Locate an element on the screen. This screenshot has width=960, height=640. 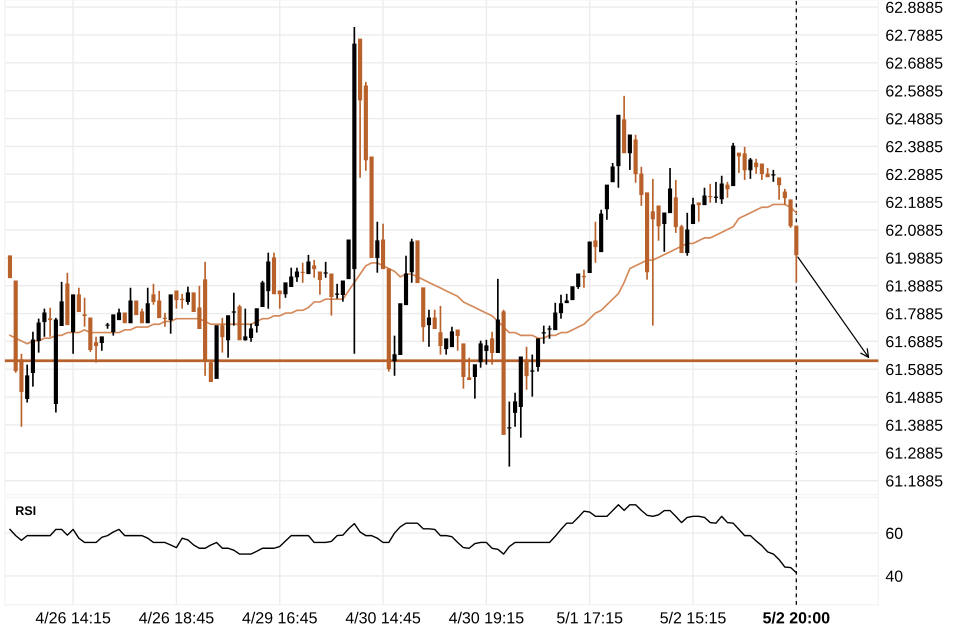
y-tick-label: 61.1885 is located at coordinates (914, 481).